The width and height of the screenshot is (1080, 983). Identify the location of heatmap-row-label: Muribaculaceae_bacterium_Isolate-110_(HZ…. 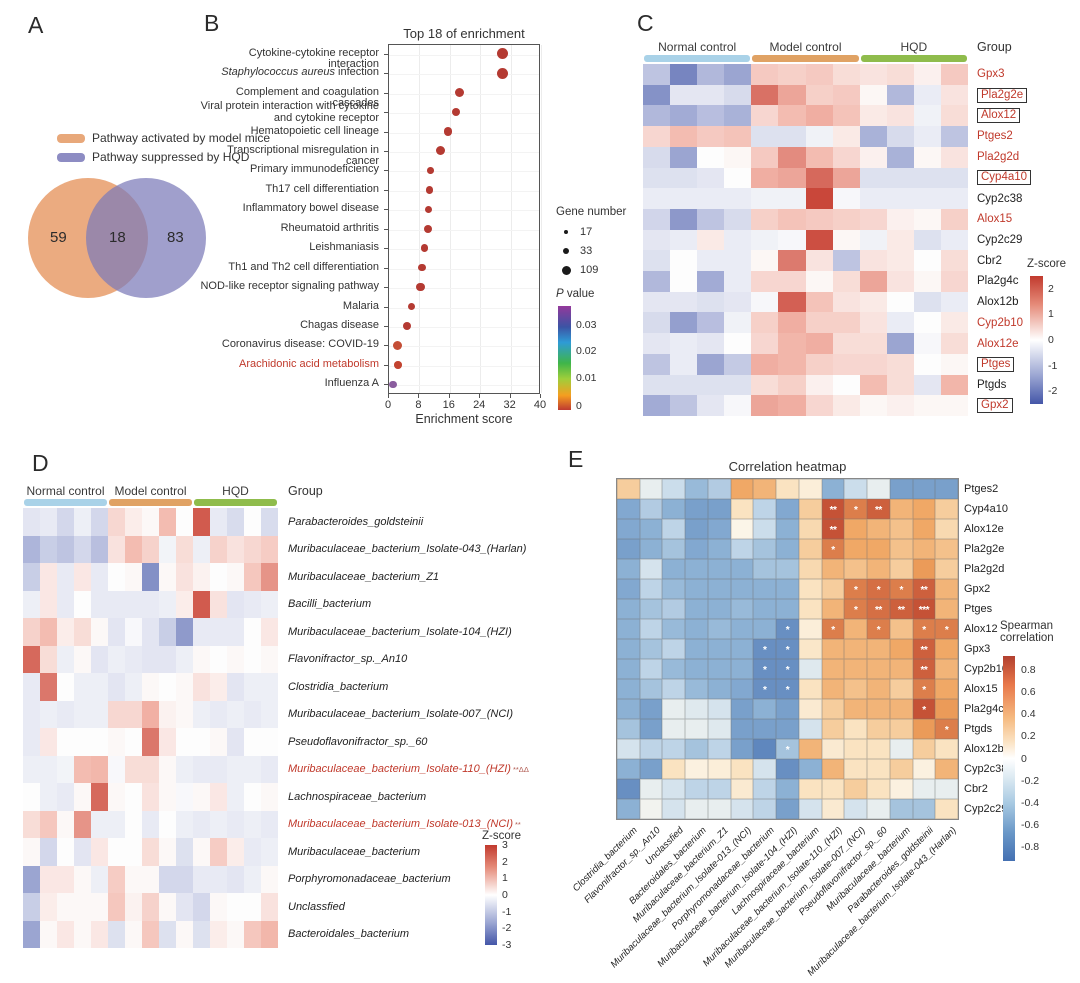
(408, 769).